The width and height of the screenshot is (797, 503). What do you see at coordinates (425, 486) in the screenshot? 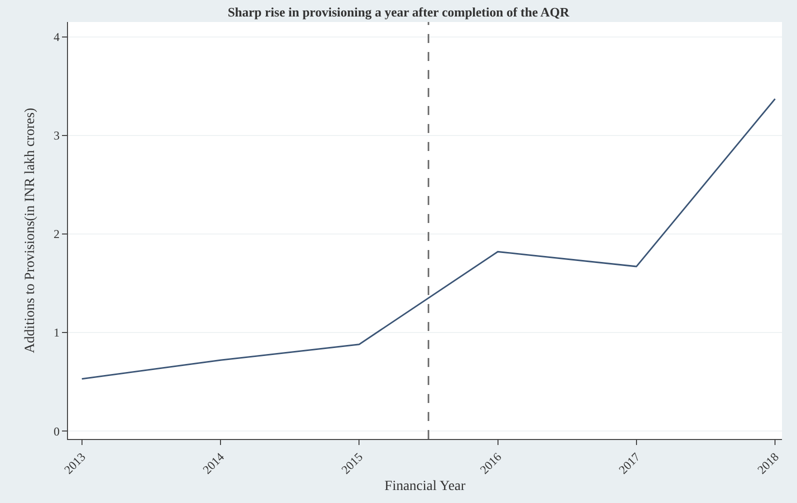
I see `x-axis-title: Financial Year` at bounding box center [425, 486].